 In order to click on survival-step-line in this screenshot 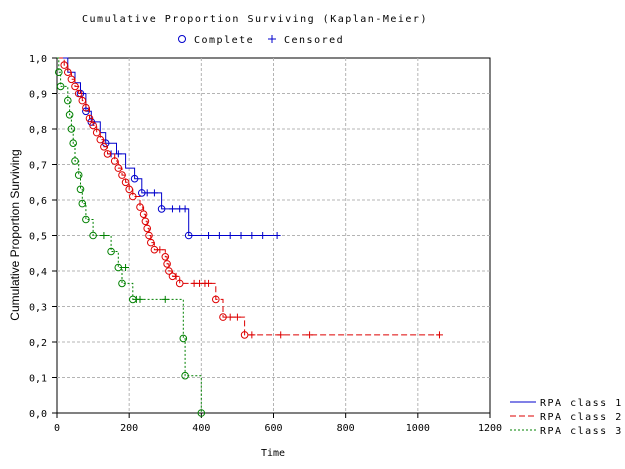, I will do `click(167, 146)`.